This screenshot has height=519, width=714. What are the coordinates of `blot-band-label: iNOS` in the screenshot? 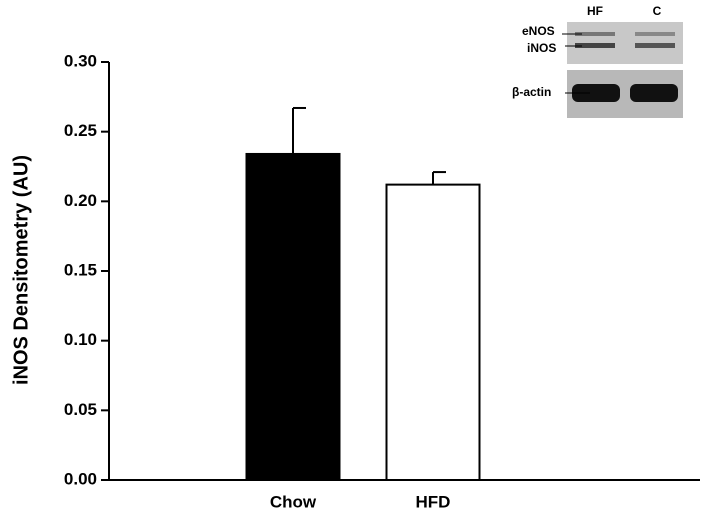 It's located at (541, 48).